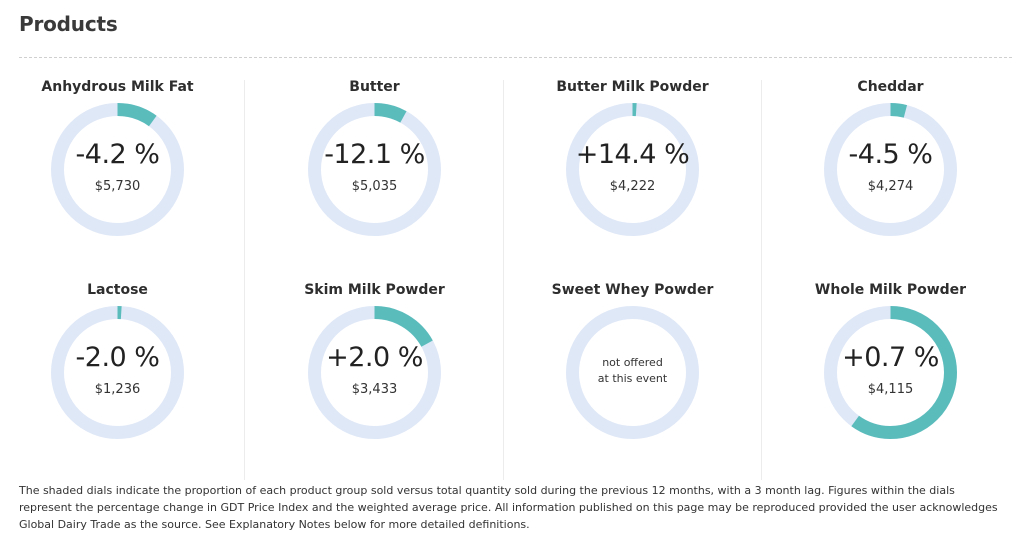 This screenshot has height=542, width=1024. Describe the element at coordinates (117, 186) in the screenshot. I see `average-price: $5,730` at that location.